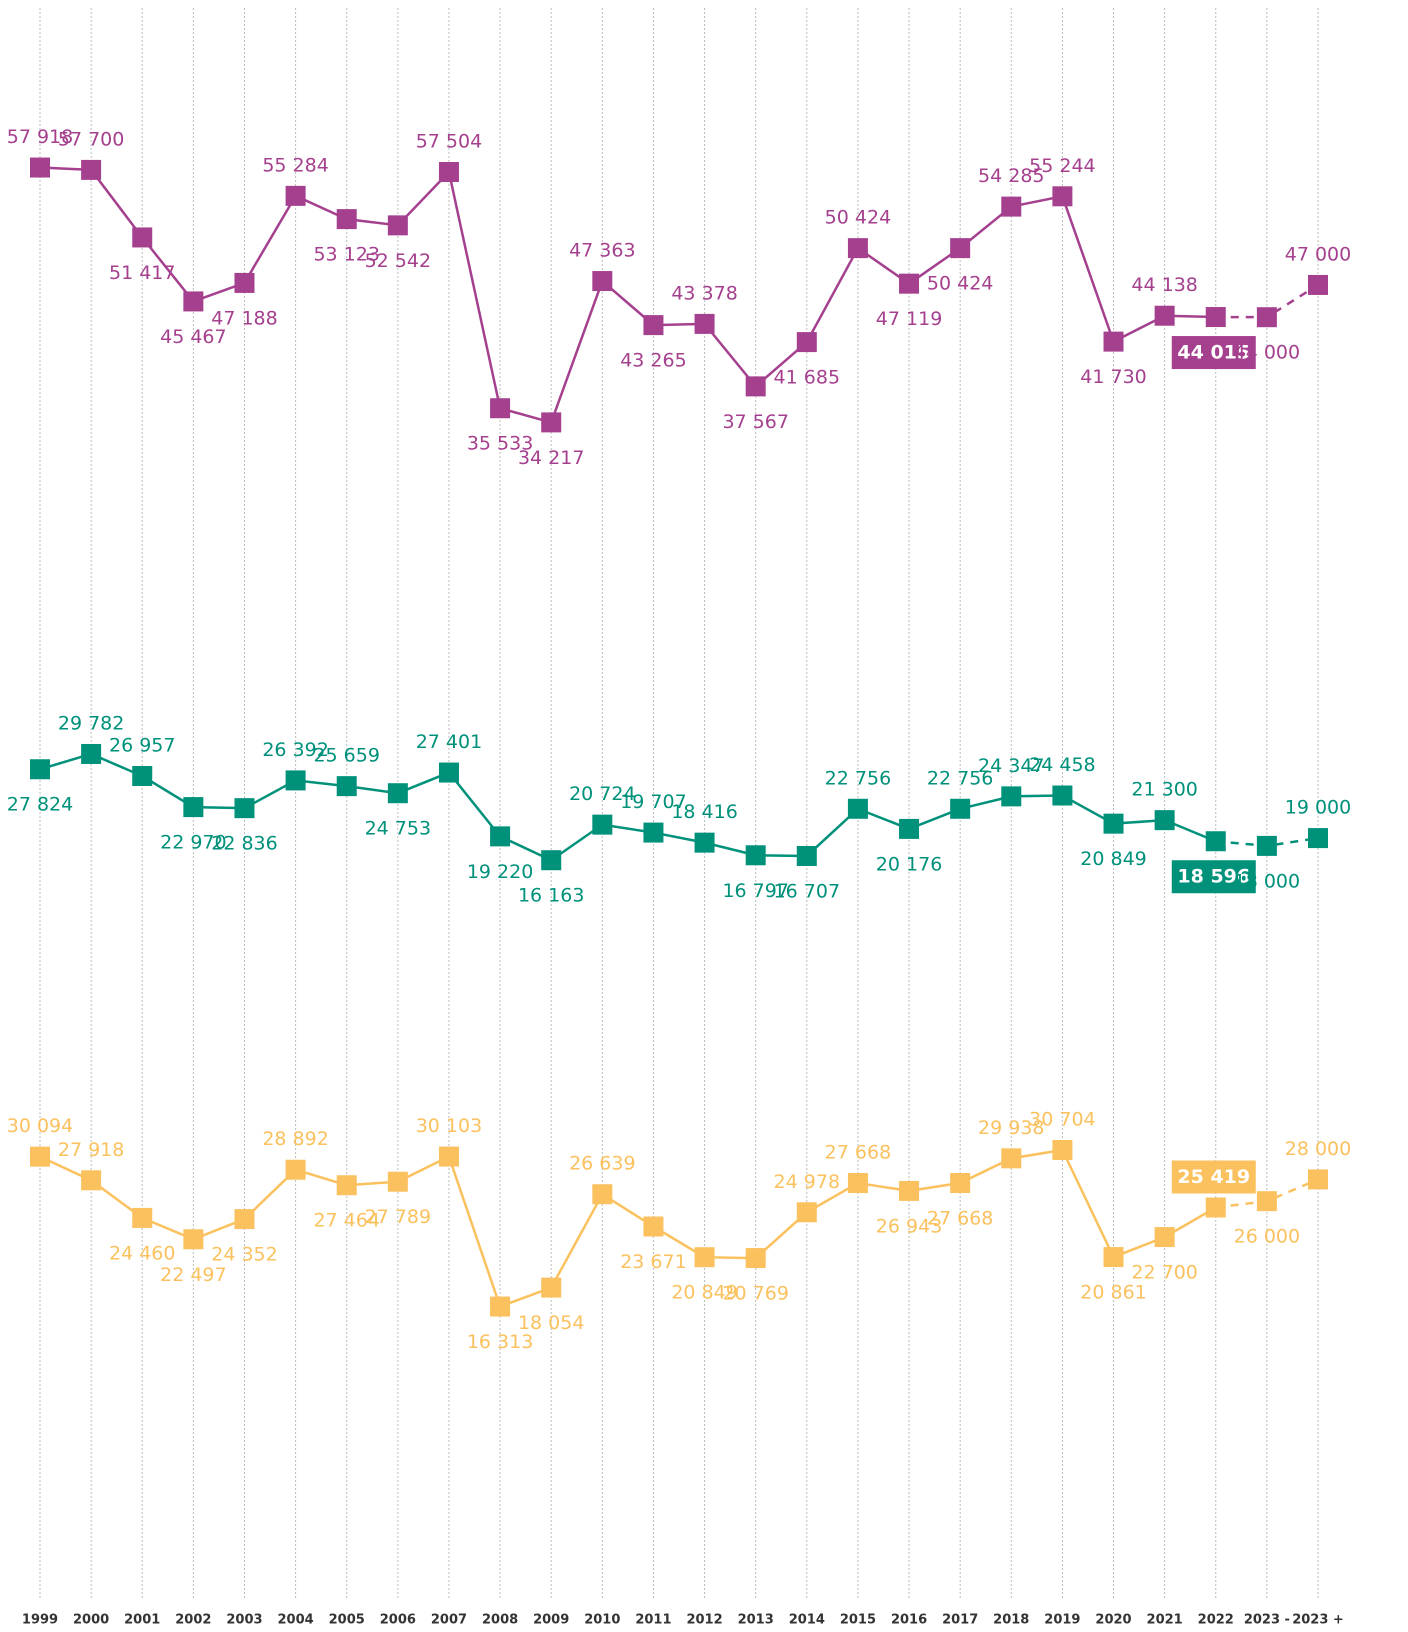  I want to click on x-tick-label: 2010, so click(602, 1620).